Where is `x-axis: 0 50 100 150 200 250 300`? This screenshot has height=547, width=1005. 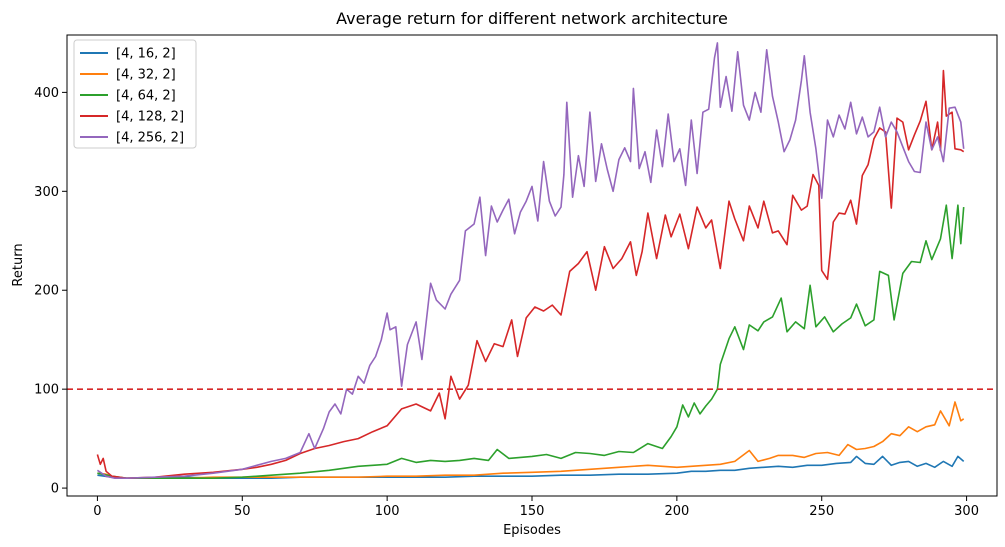
x-axis: 0 50 100 150 200 250 300 is located at coordinates (536, 507).